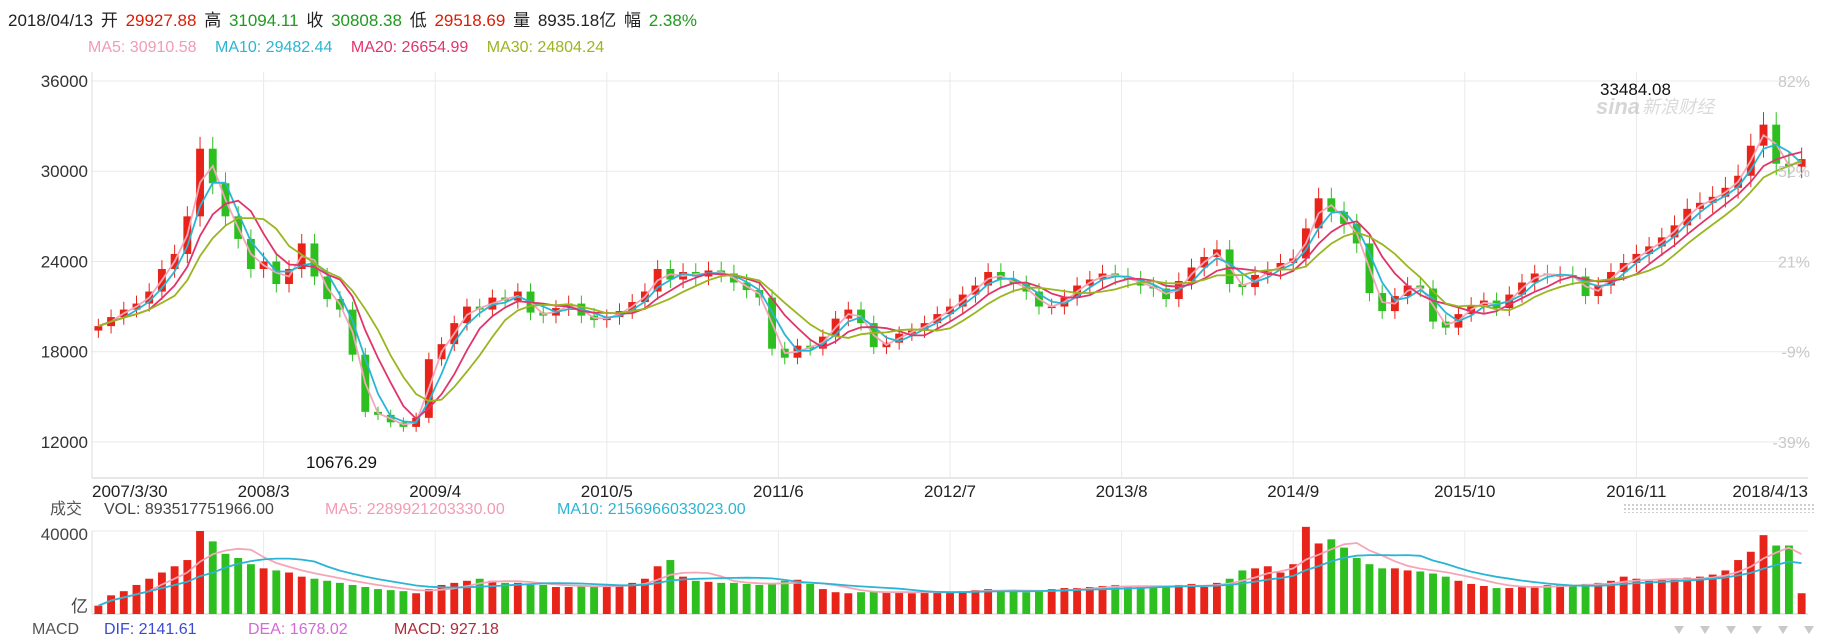 The width and height of the screenshot is (1826, 641). I want to click on volume-tick: 40000, so click(64, 534).